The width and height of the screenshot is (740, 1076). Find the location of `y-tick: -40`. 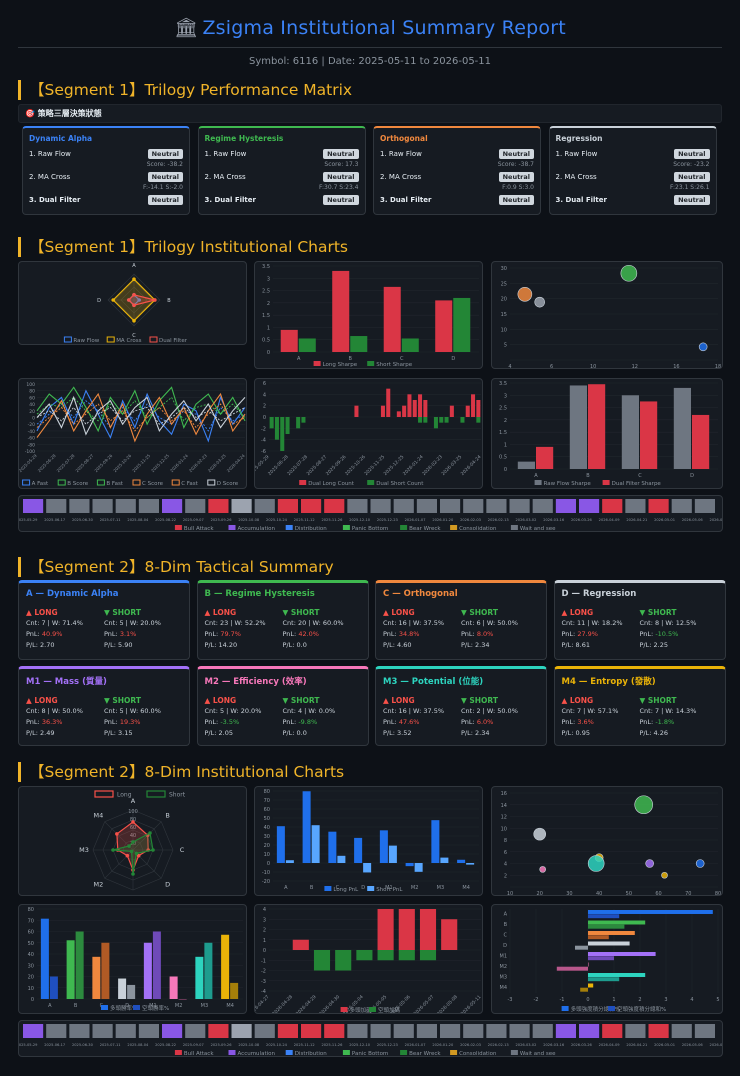

y-tick: -40 is located at coordinates (31, 432).